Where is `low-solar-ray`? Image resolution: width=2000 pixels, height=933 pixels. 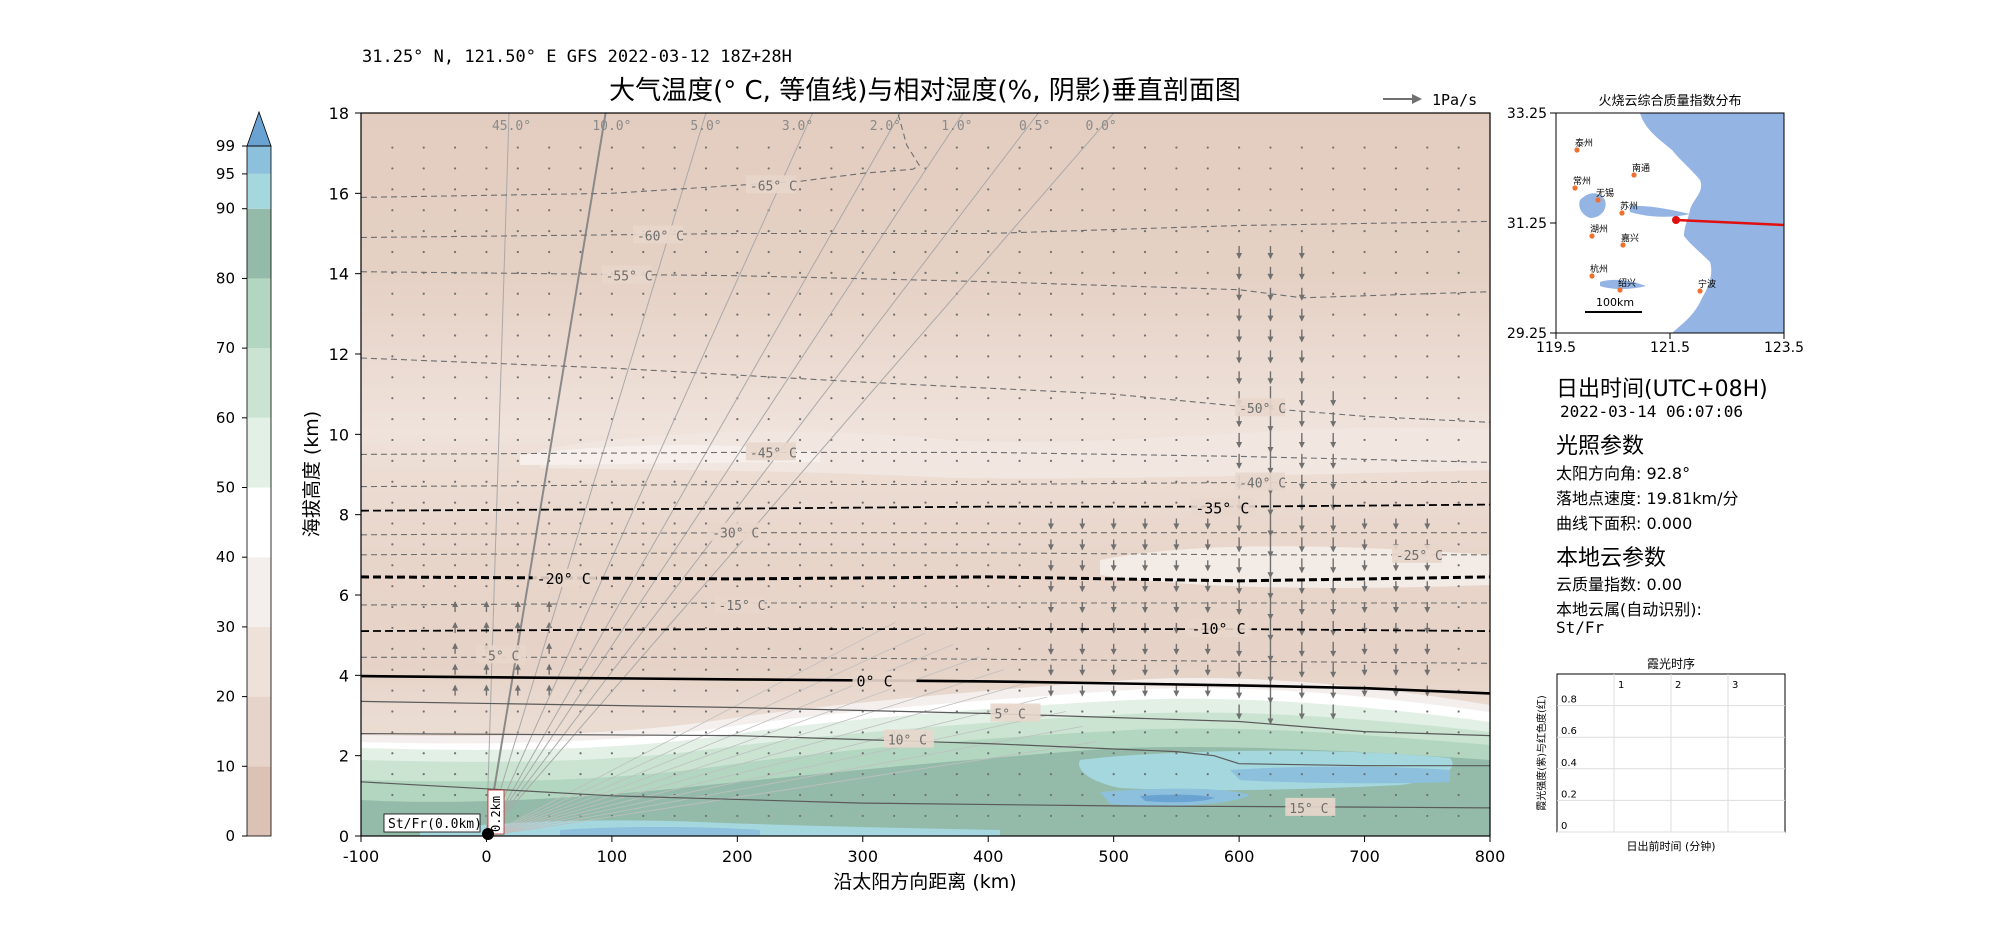 low-solar-ray is located at coordinates (792, 788).